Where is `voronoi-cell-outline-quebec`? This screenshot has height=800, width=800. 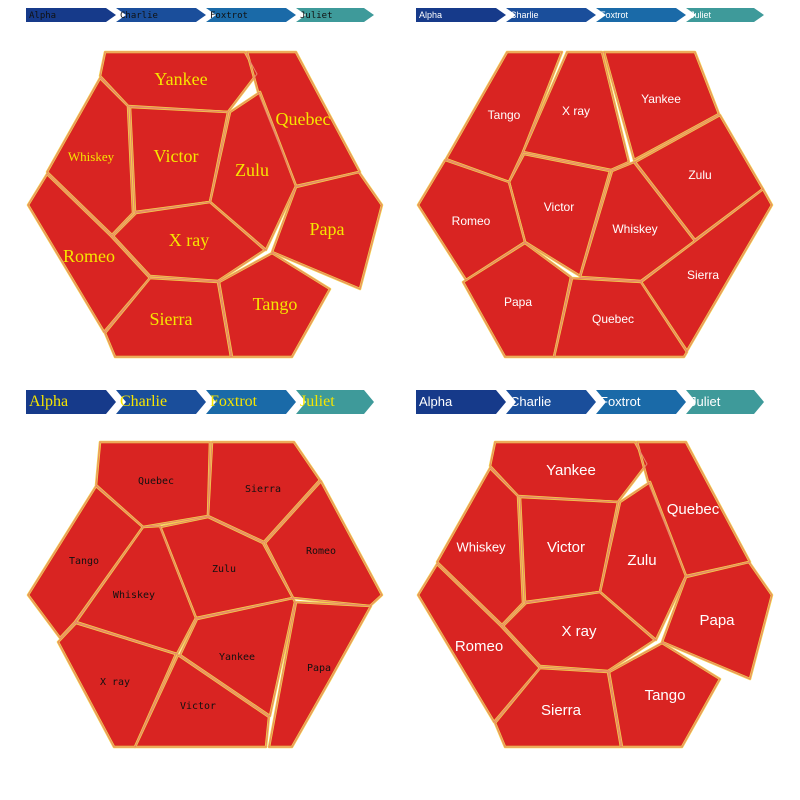 voronoi-cell-outline-quebec is located at coordinates (620, 317).